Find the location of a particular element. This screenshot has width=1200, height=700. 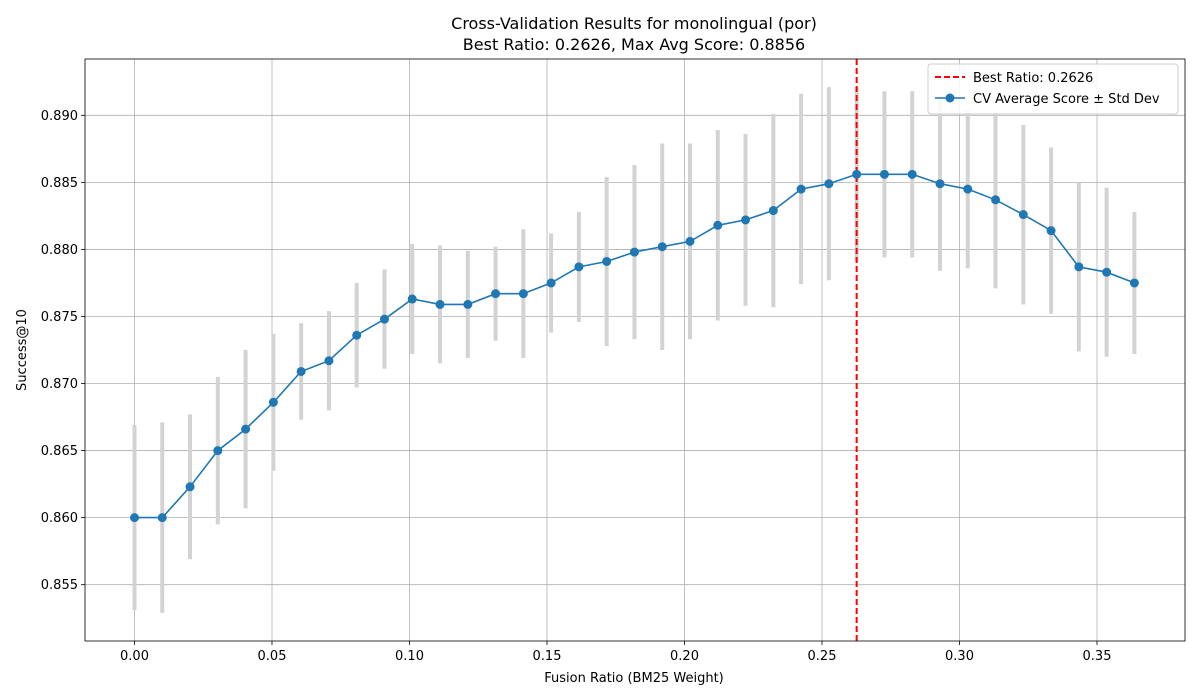

y-tick-label: 0.870 is located at coordinates (59, 384).